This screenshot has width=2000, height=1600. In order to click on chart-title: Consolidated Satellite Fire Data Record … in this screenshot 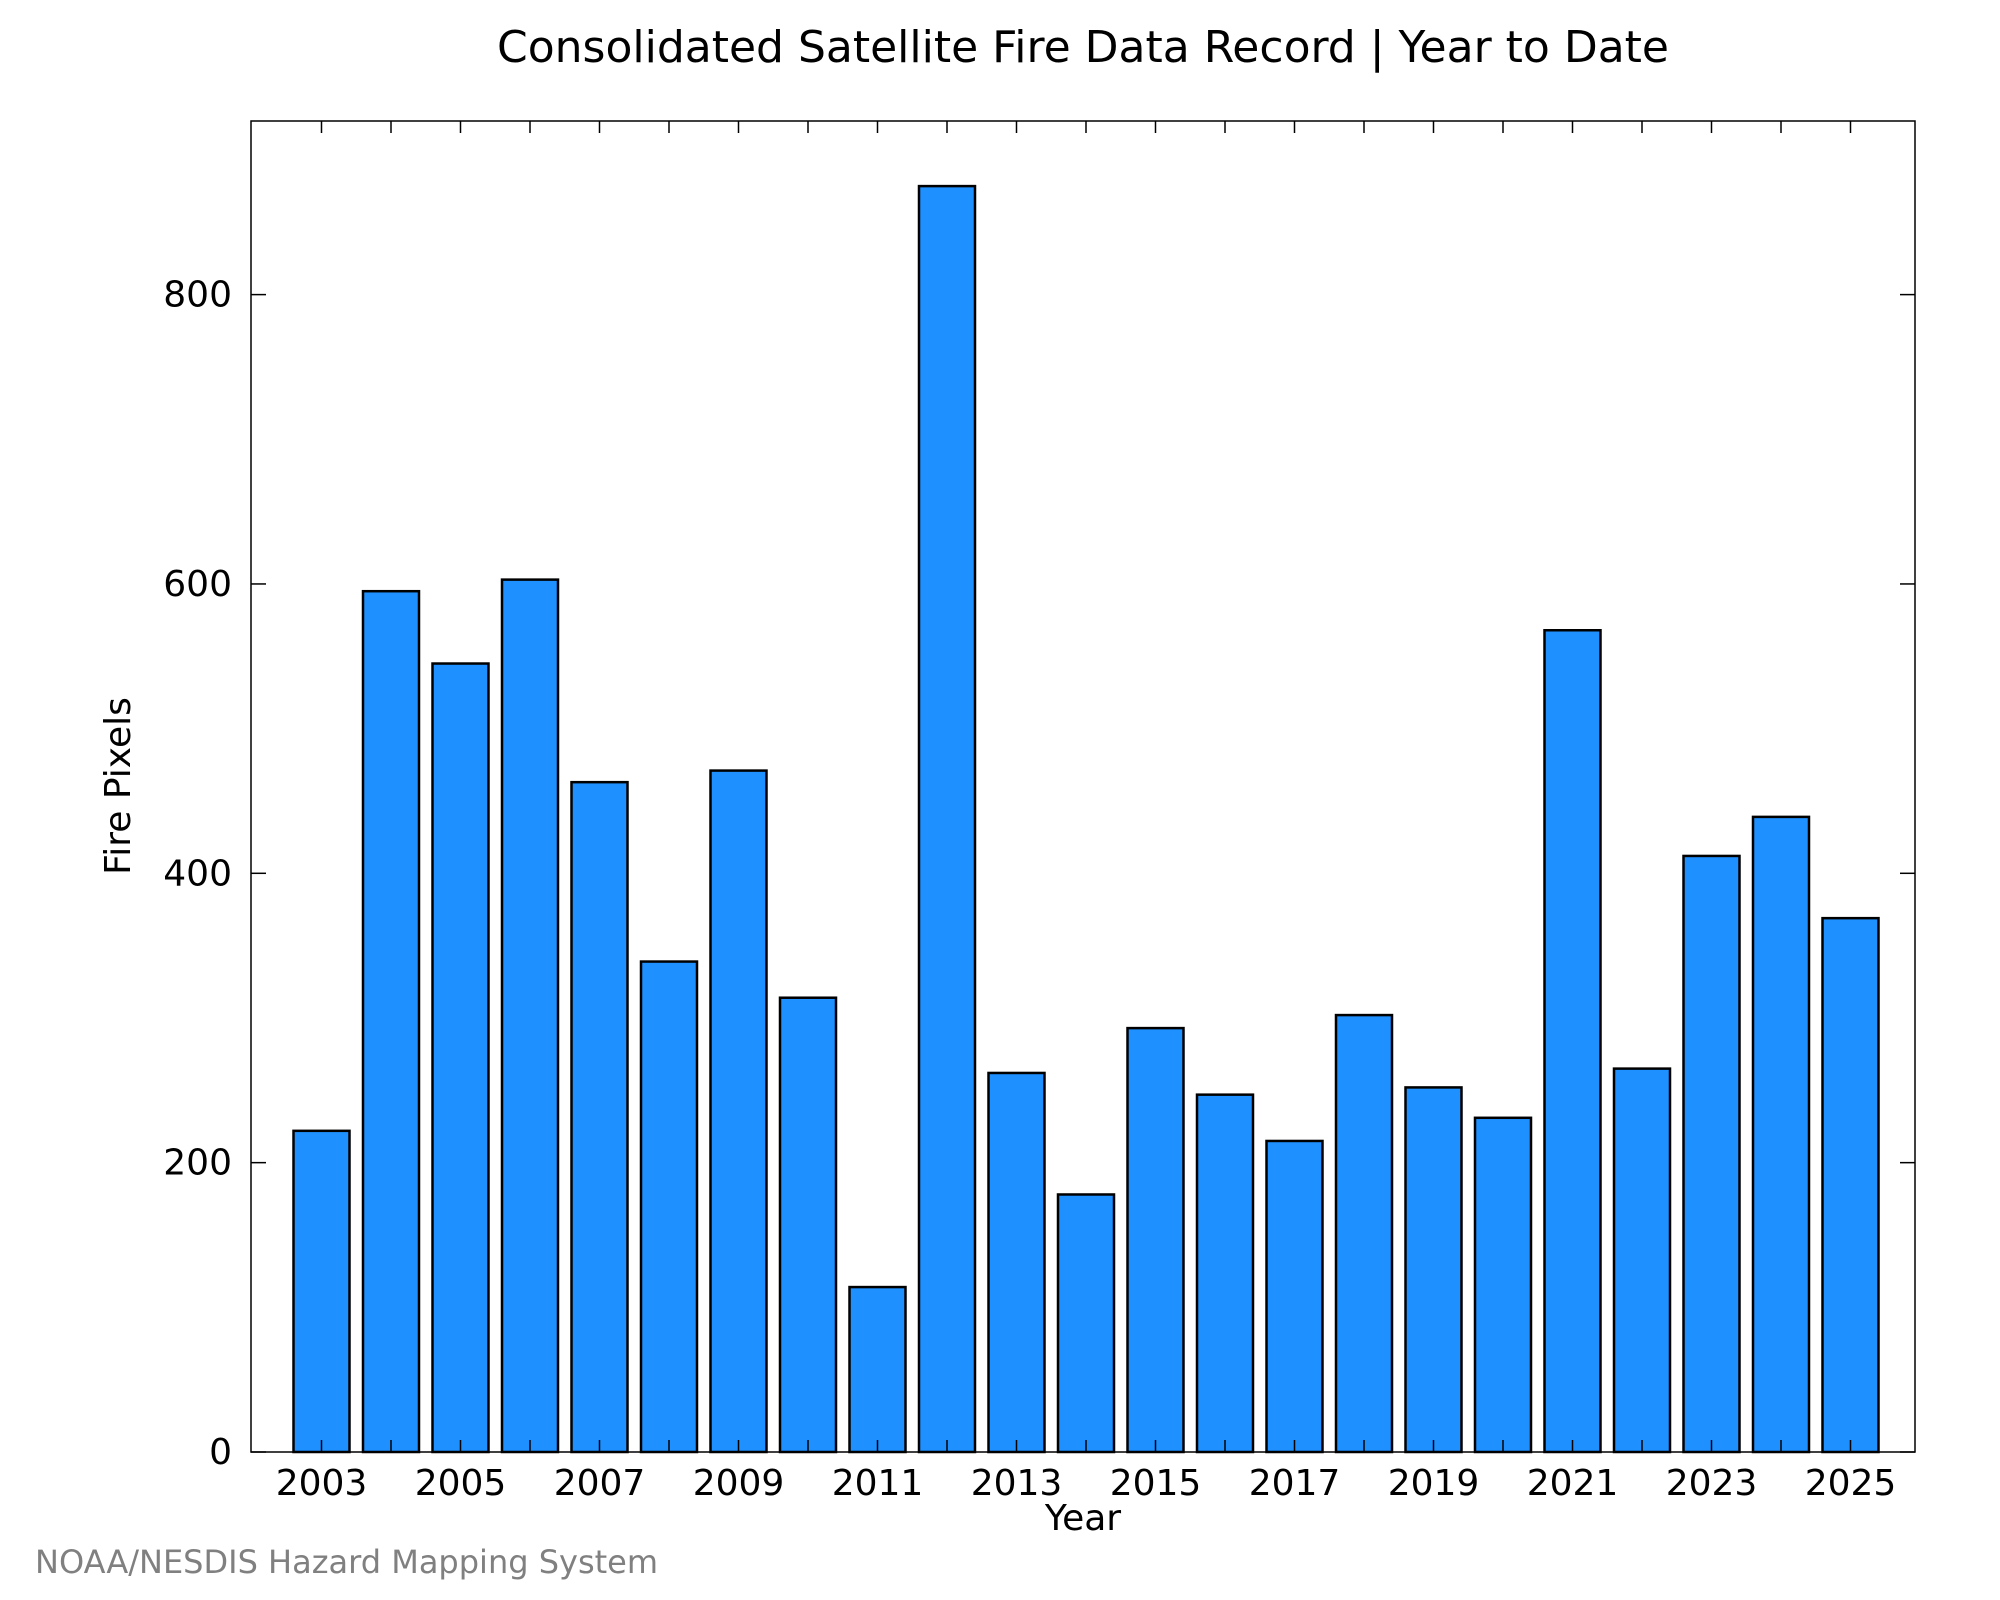, I will do `click(1083, 47)`.